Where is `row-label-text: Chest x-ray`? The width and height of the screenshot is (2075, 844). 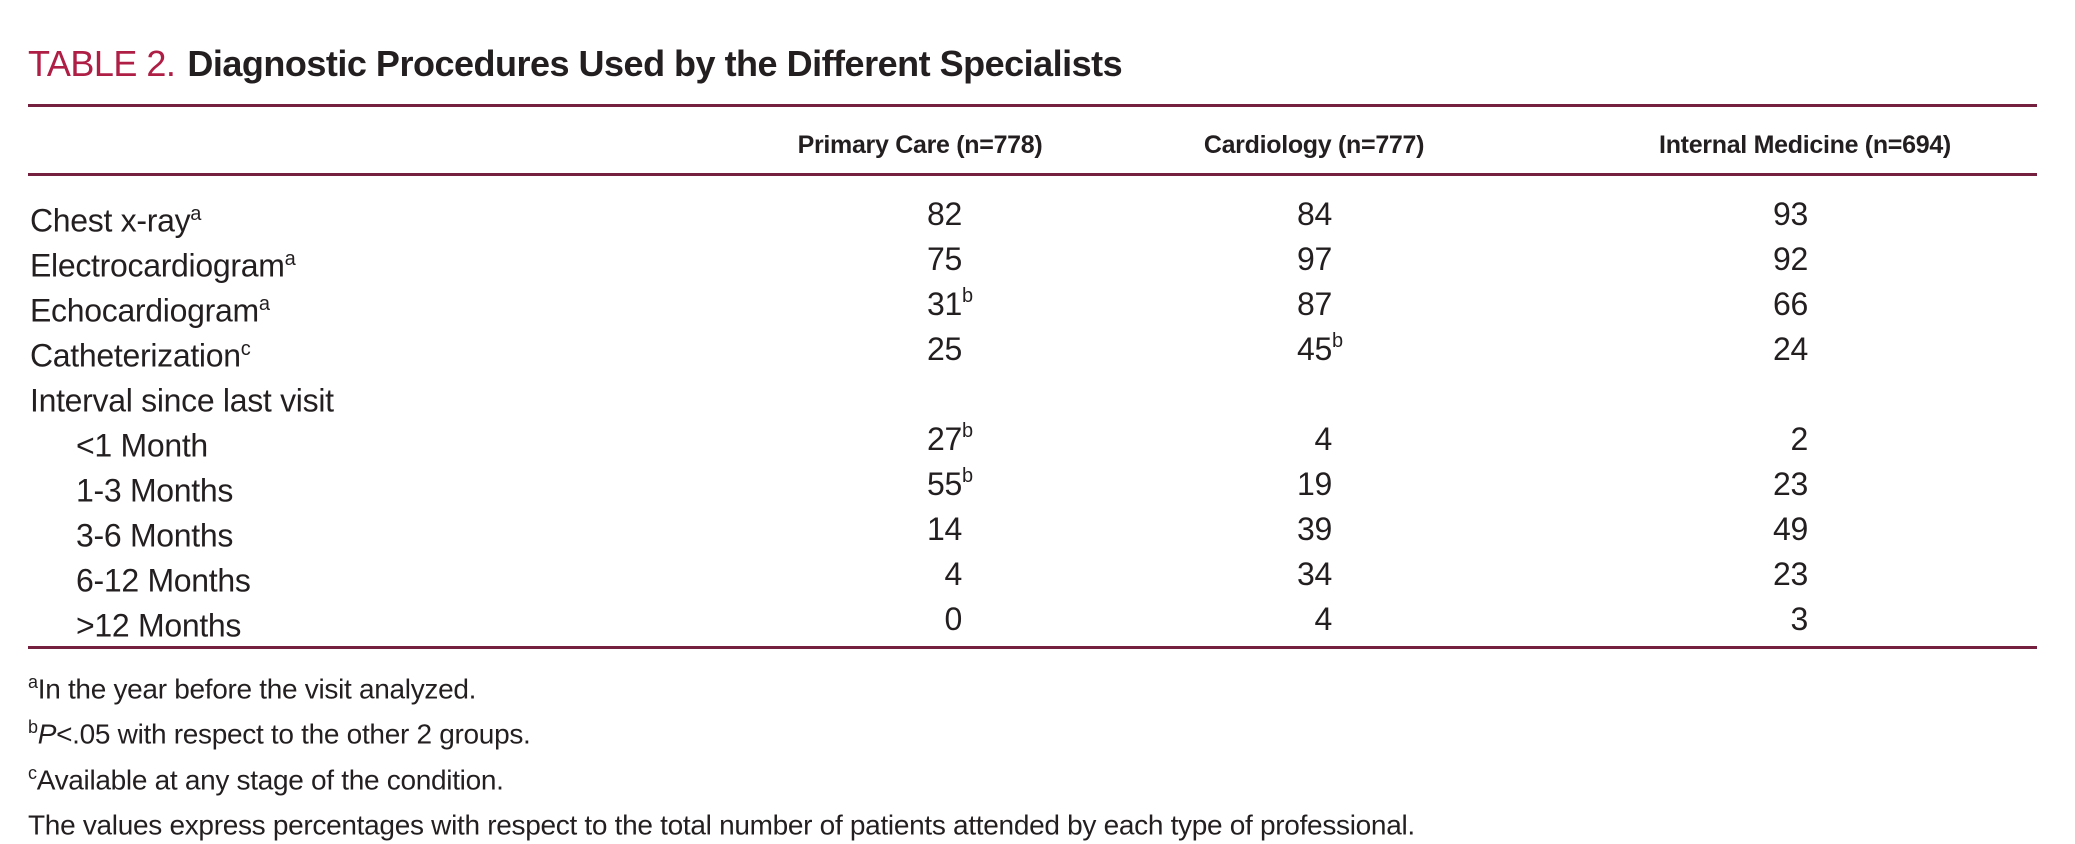 row-label-text: Chest x-ray is located at coordinates (110, 220).